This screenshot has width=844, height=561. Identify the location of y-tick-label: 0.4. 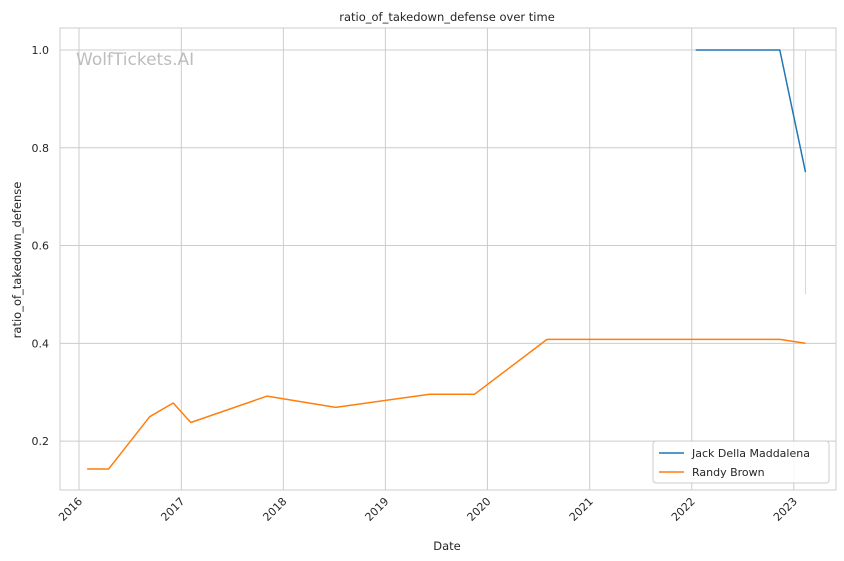
(41, 343).